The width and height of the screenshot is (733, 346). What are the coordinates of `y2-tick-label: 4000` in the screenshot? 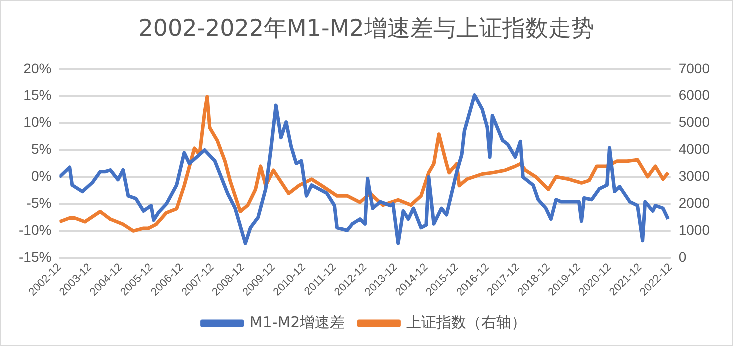 It's located at (694, 149).